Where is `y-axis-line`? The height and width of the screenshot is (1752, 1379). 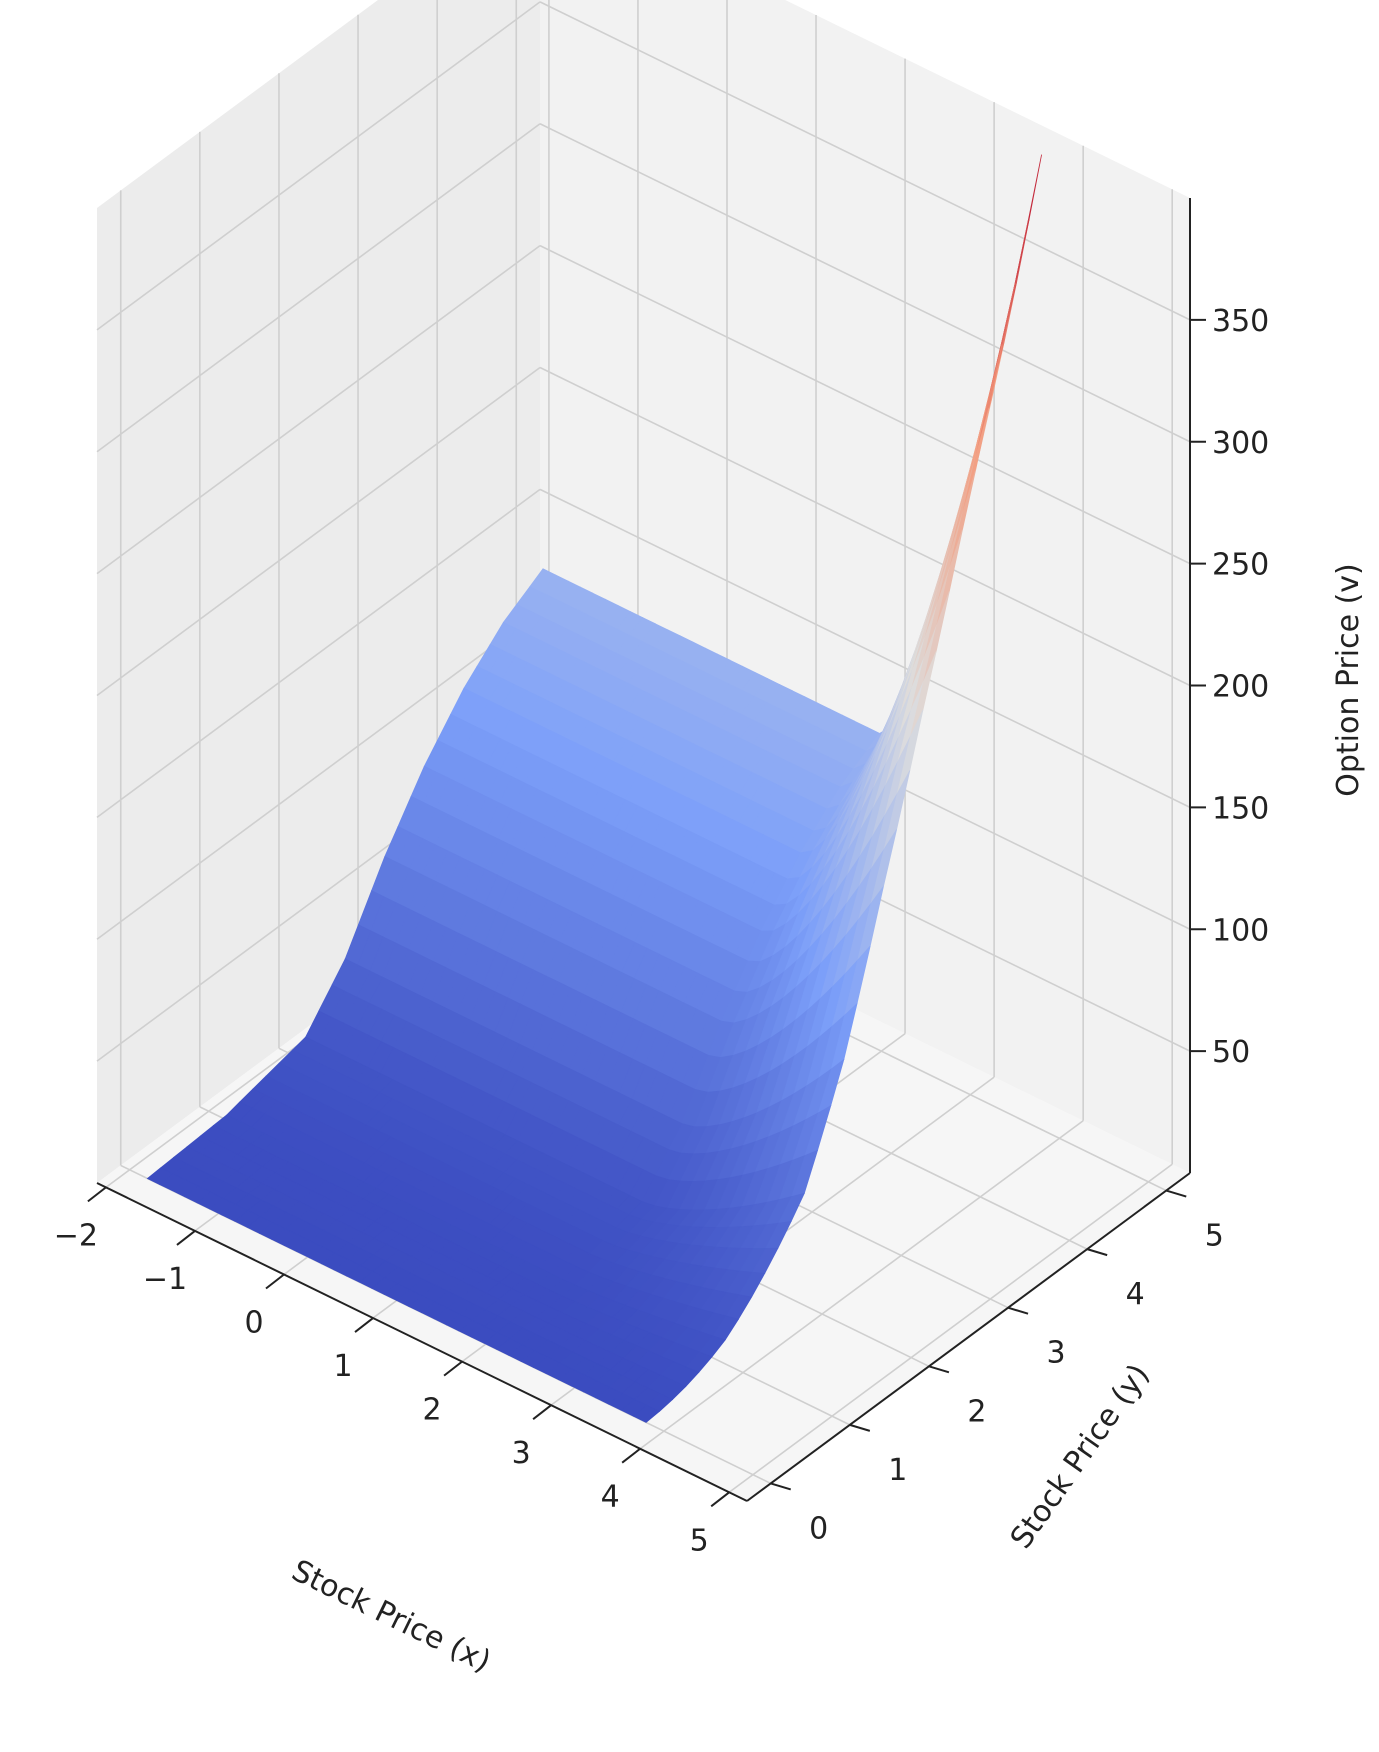
y-axis-line is located at coordinates (968, 1337).